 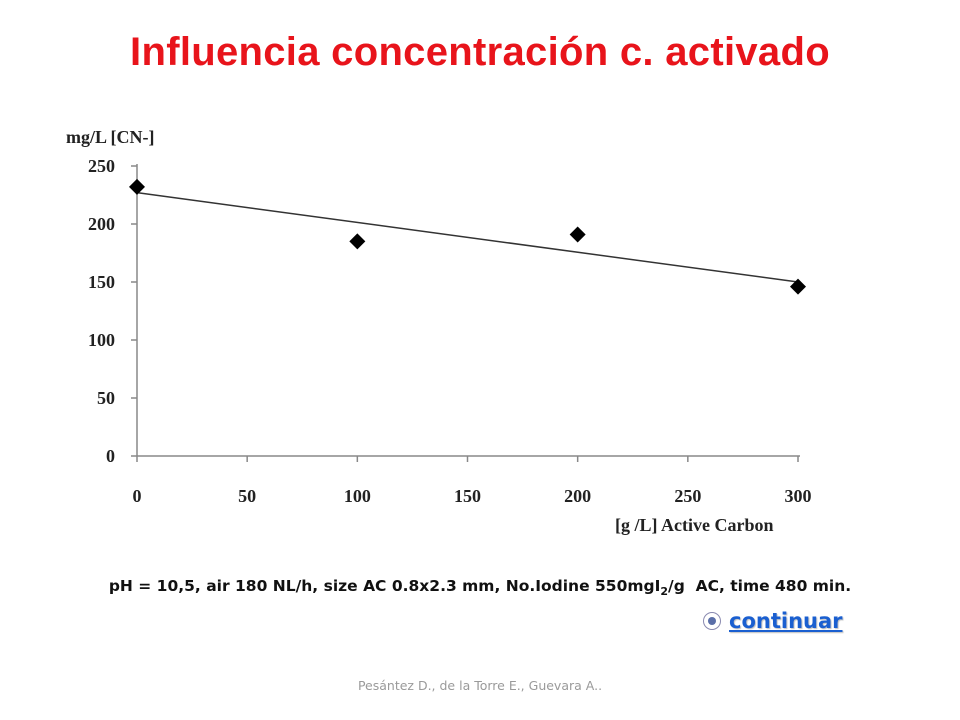 I want to click on trendline, so click(x=467, y=237).